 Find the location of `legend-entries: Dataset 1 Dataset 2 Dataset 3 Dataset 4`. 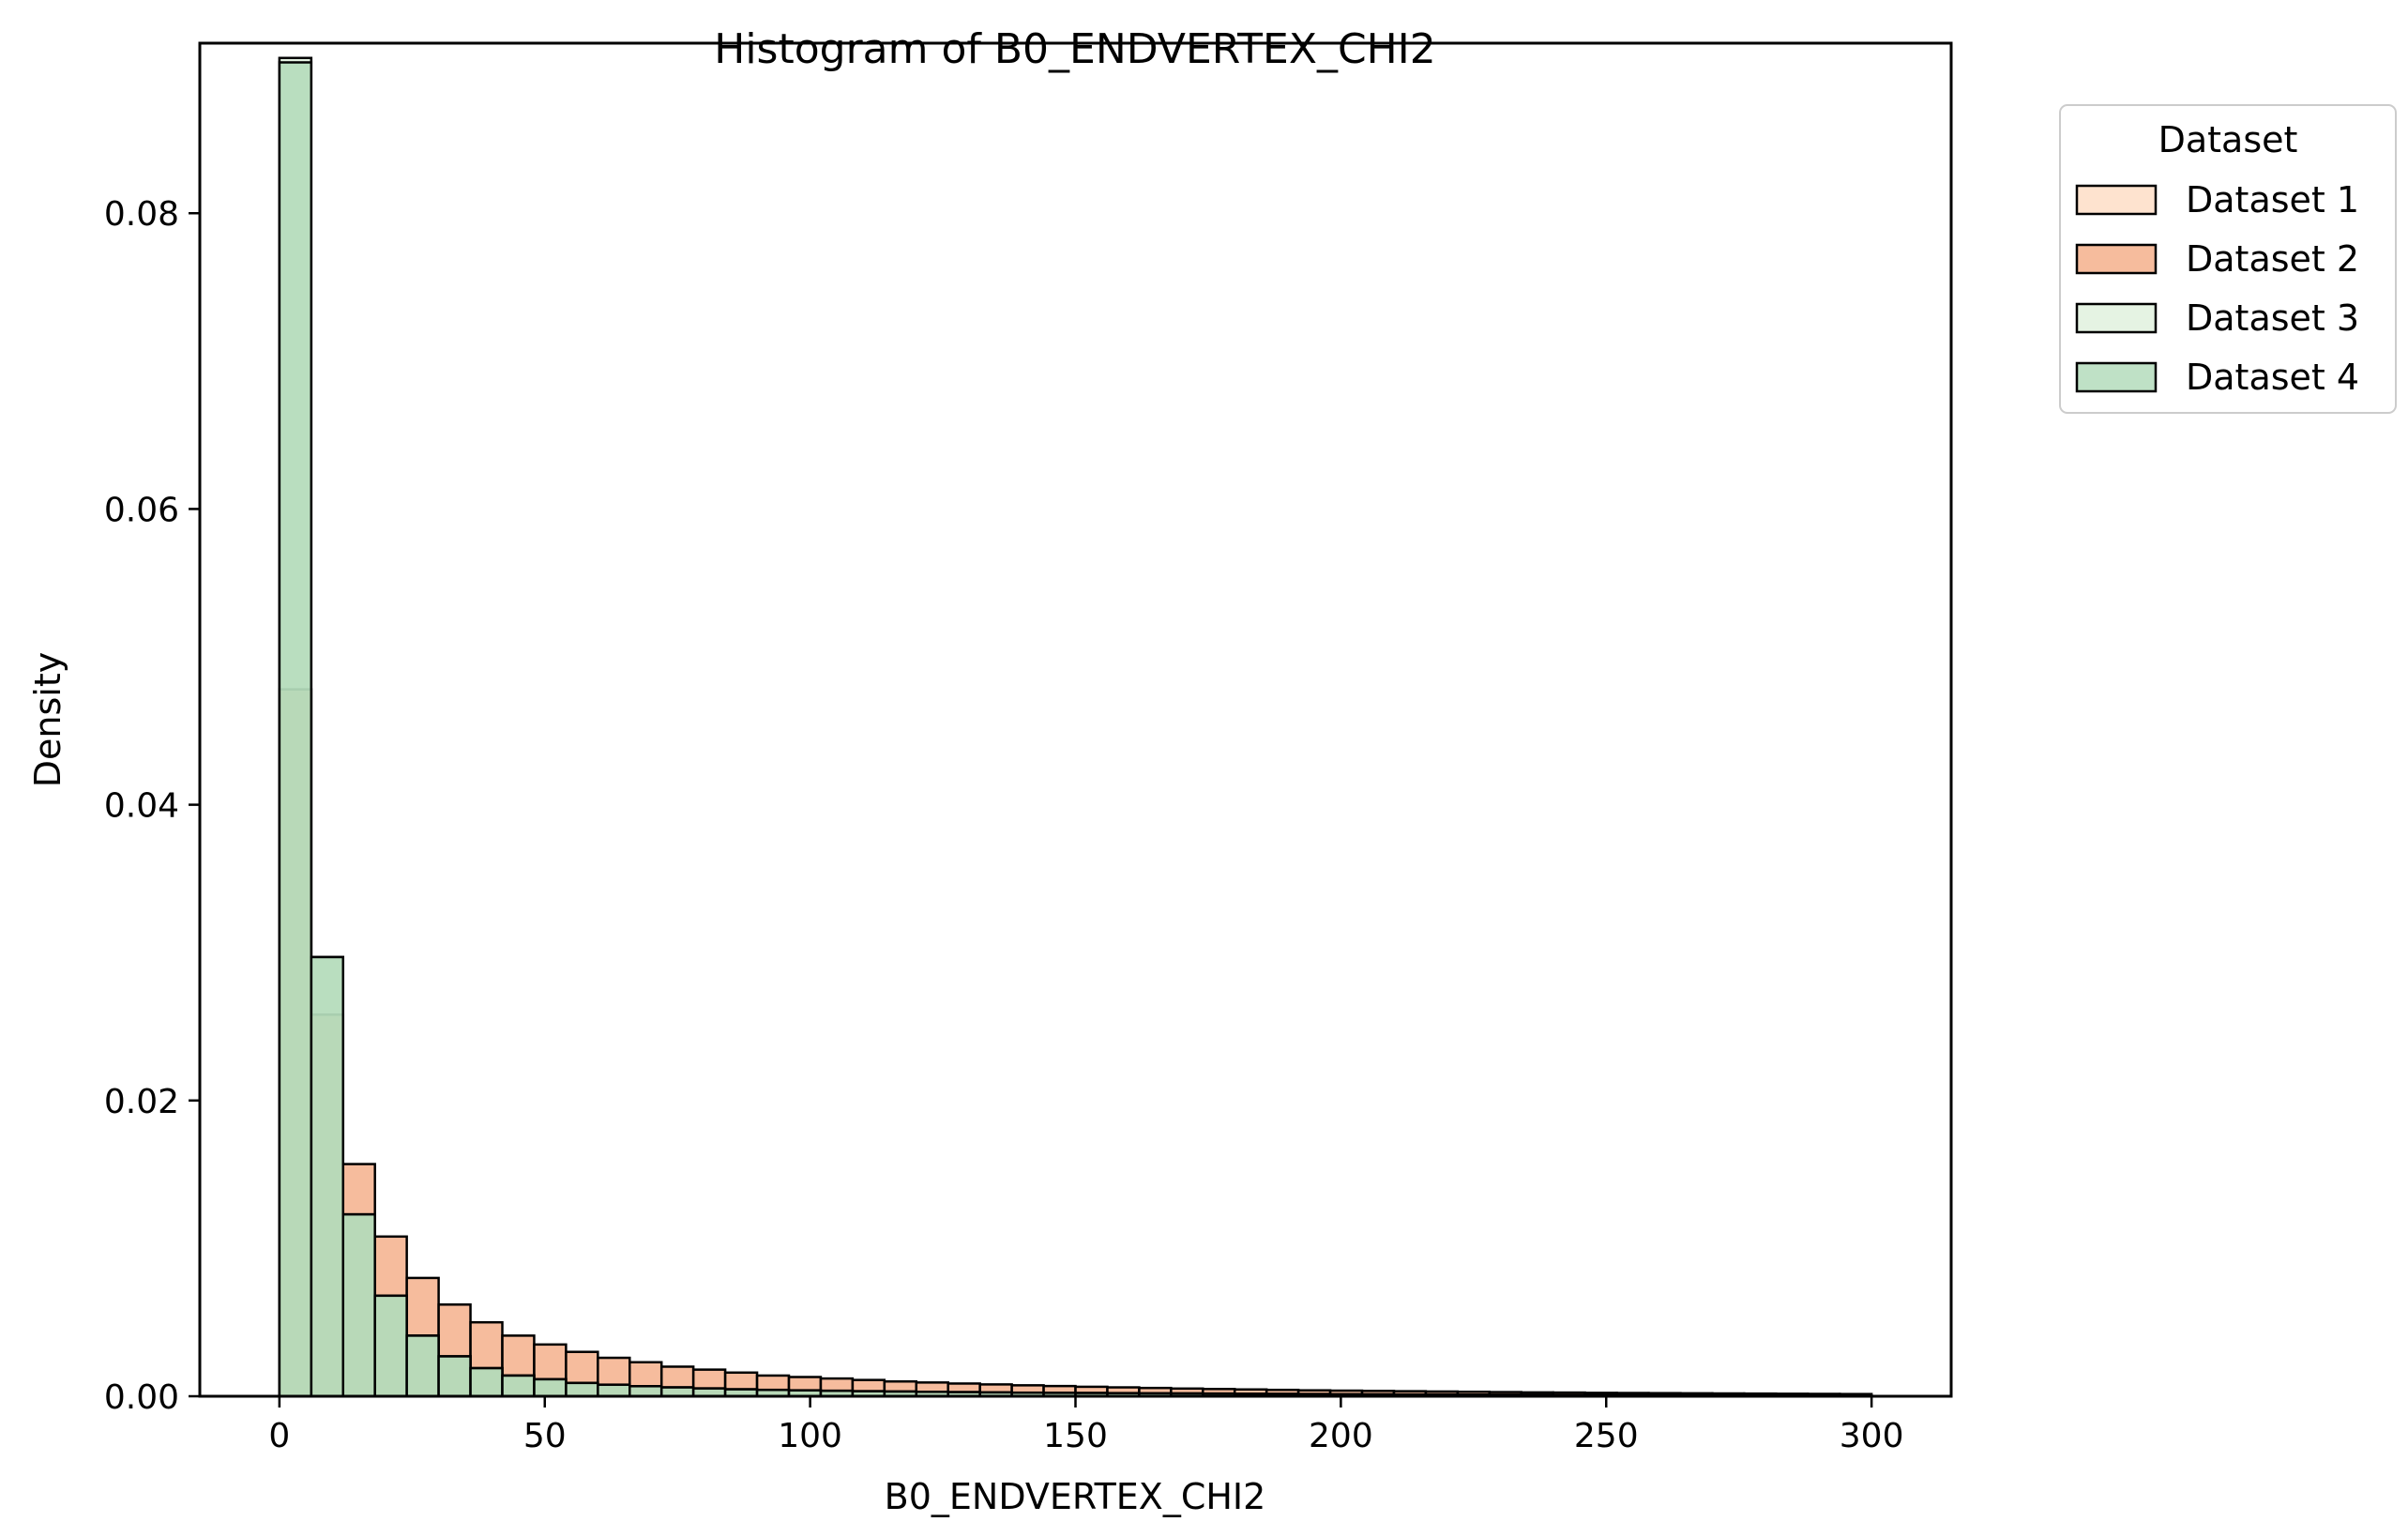

legend-entries: Dataset 1 Dataset 2 Dataset 3 Dataset 4 is located at coordinates (2217, 288).